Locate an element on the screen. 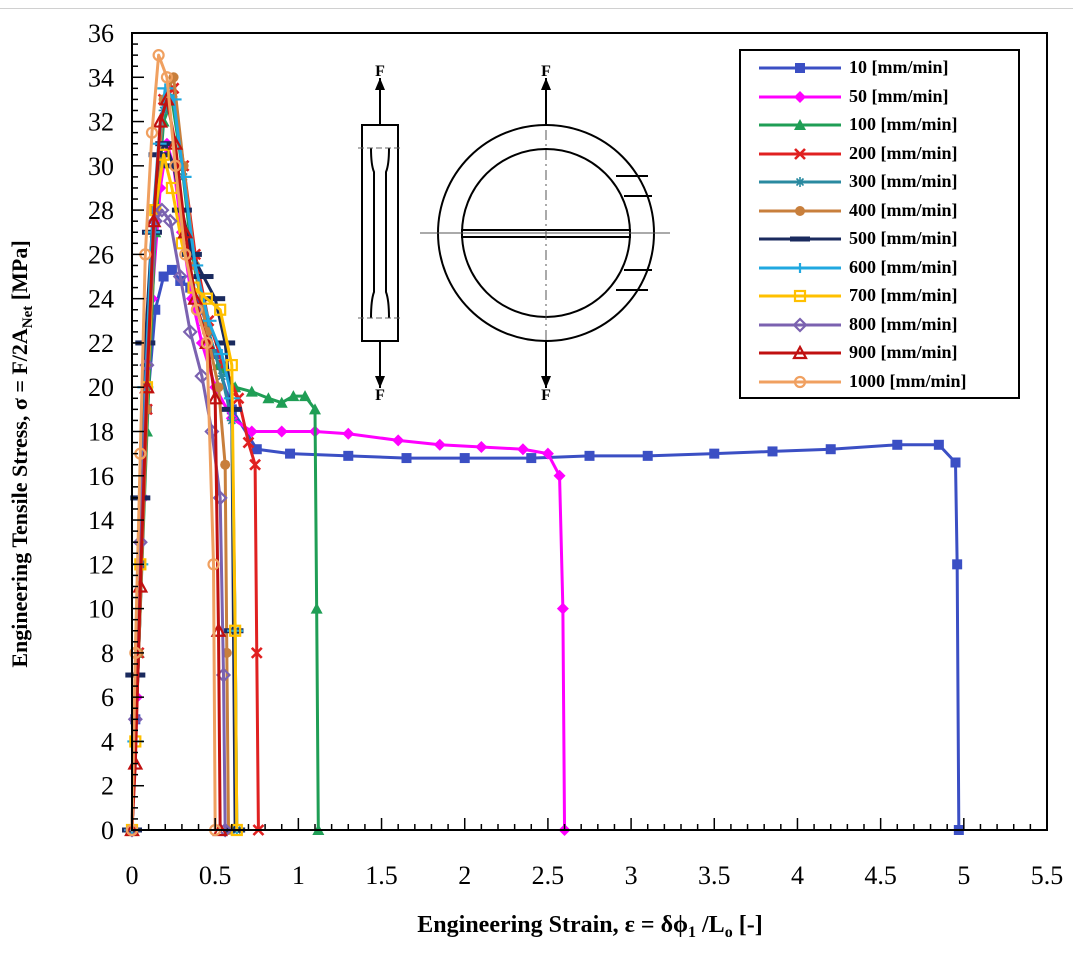 Image resolution: width=1073 pixels, height=964 pixels. x-tick-label-1: 0.5 is located at coordinates (215, 875).